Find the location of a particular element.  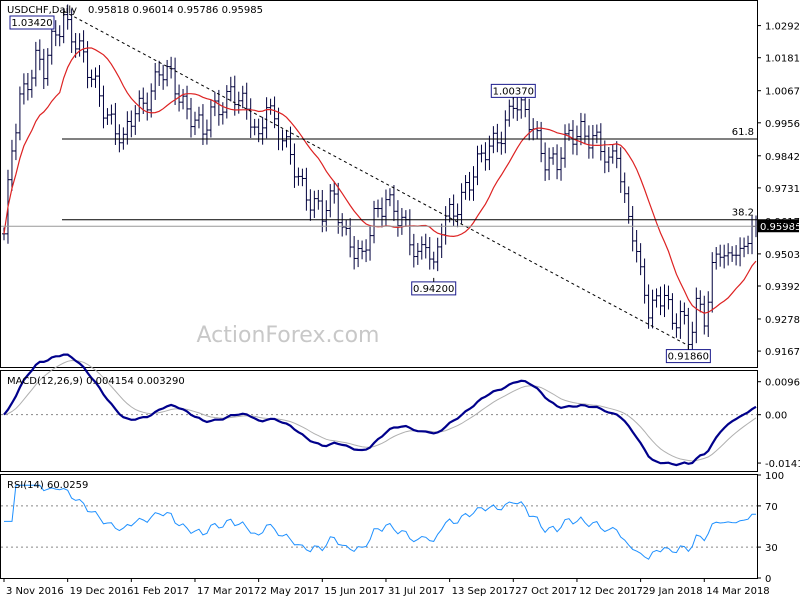

price-callout-label: 1.00370 is located at coordinates (513, 91).